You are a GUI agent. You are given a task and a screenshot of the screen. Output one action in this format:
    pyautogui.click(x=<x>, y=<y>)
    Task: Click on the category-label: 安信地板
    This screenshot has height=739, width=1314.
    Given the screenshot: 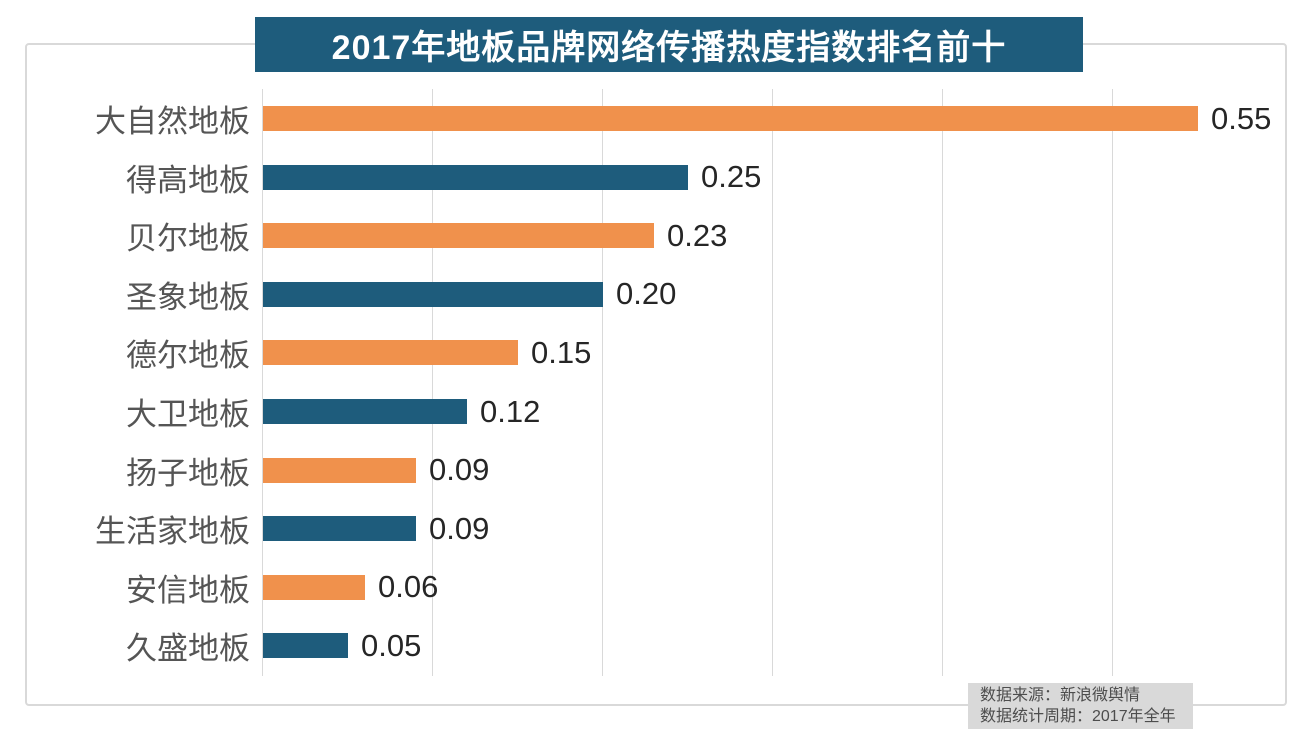 What is the action you would take?
    pyautogui.click(x=188, y=590)
    